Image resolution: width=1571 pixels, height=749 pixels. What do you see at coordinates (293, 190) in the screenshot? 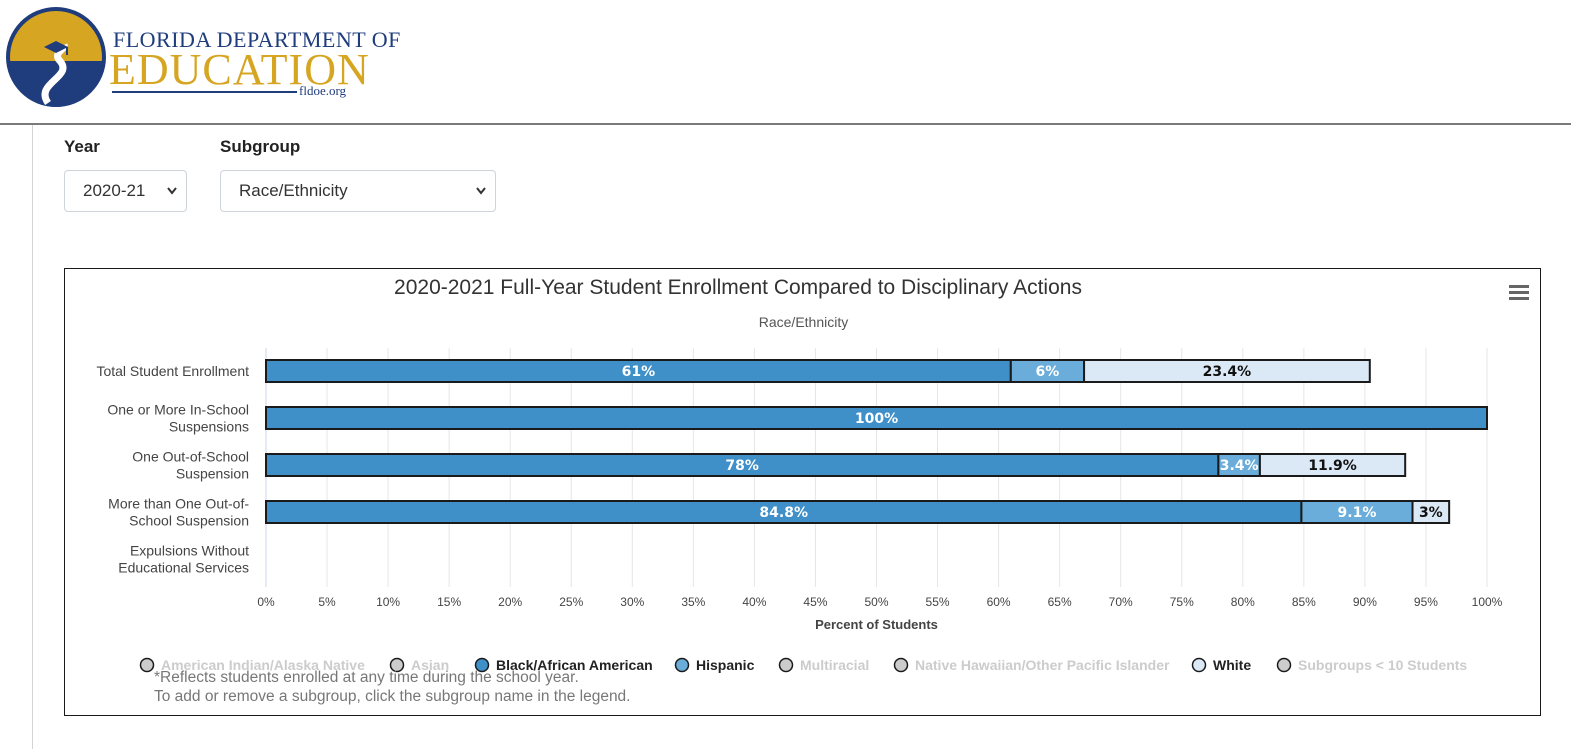
I see `subgroup-select-value: Race/Ethnicity` at bounding box center [293, 190].